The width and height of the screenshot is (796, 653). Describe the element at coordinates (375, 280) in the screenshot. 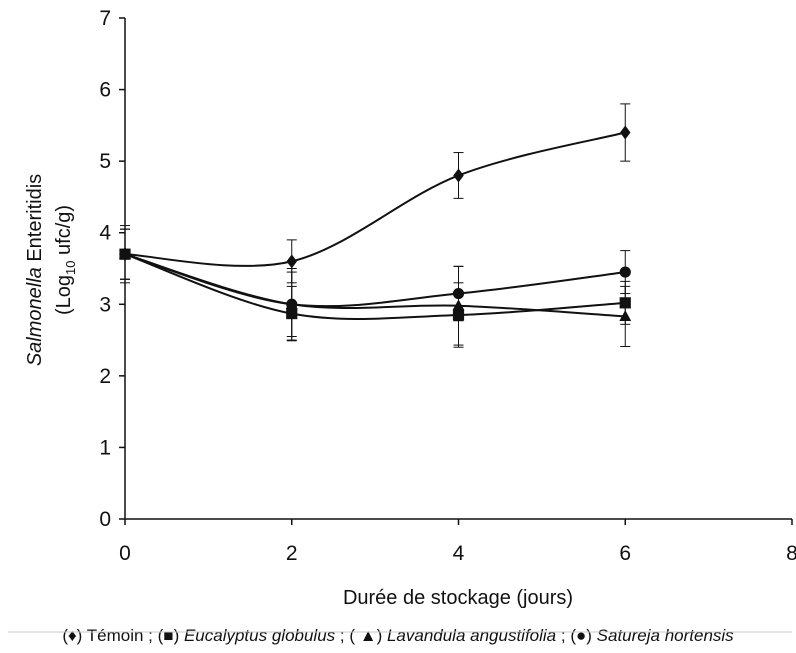

I see `series-line-circle` at that location.